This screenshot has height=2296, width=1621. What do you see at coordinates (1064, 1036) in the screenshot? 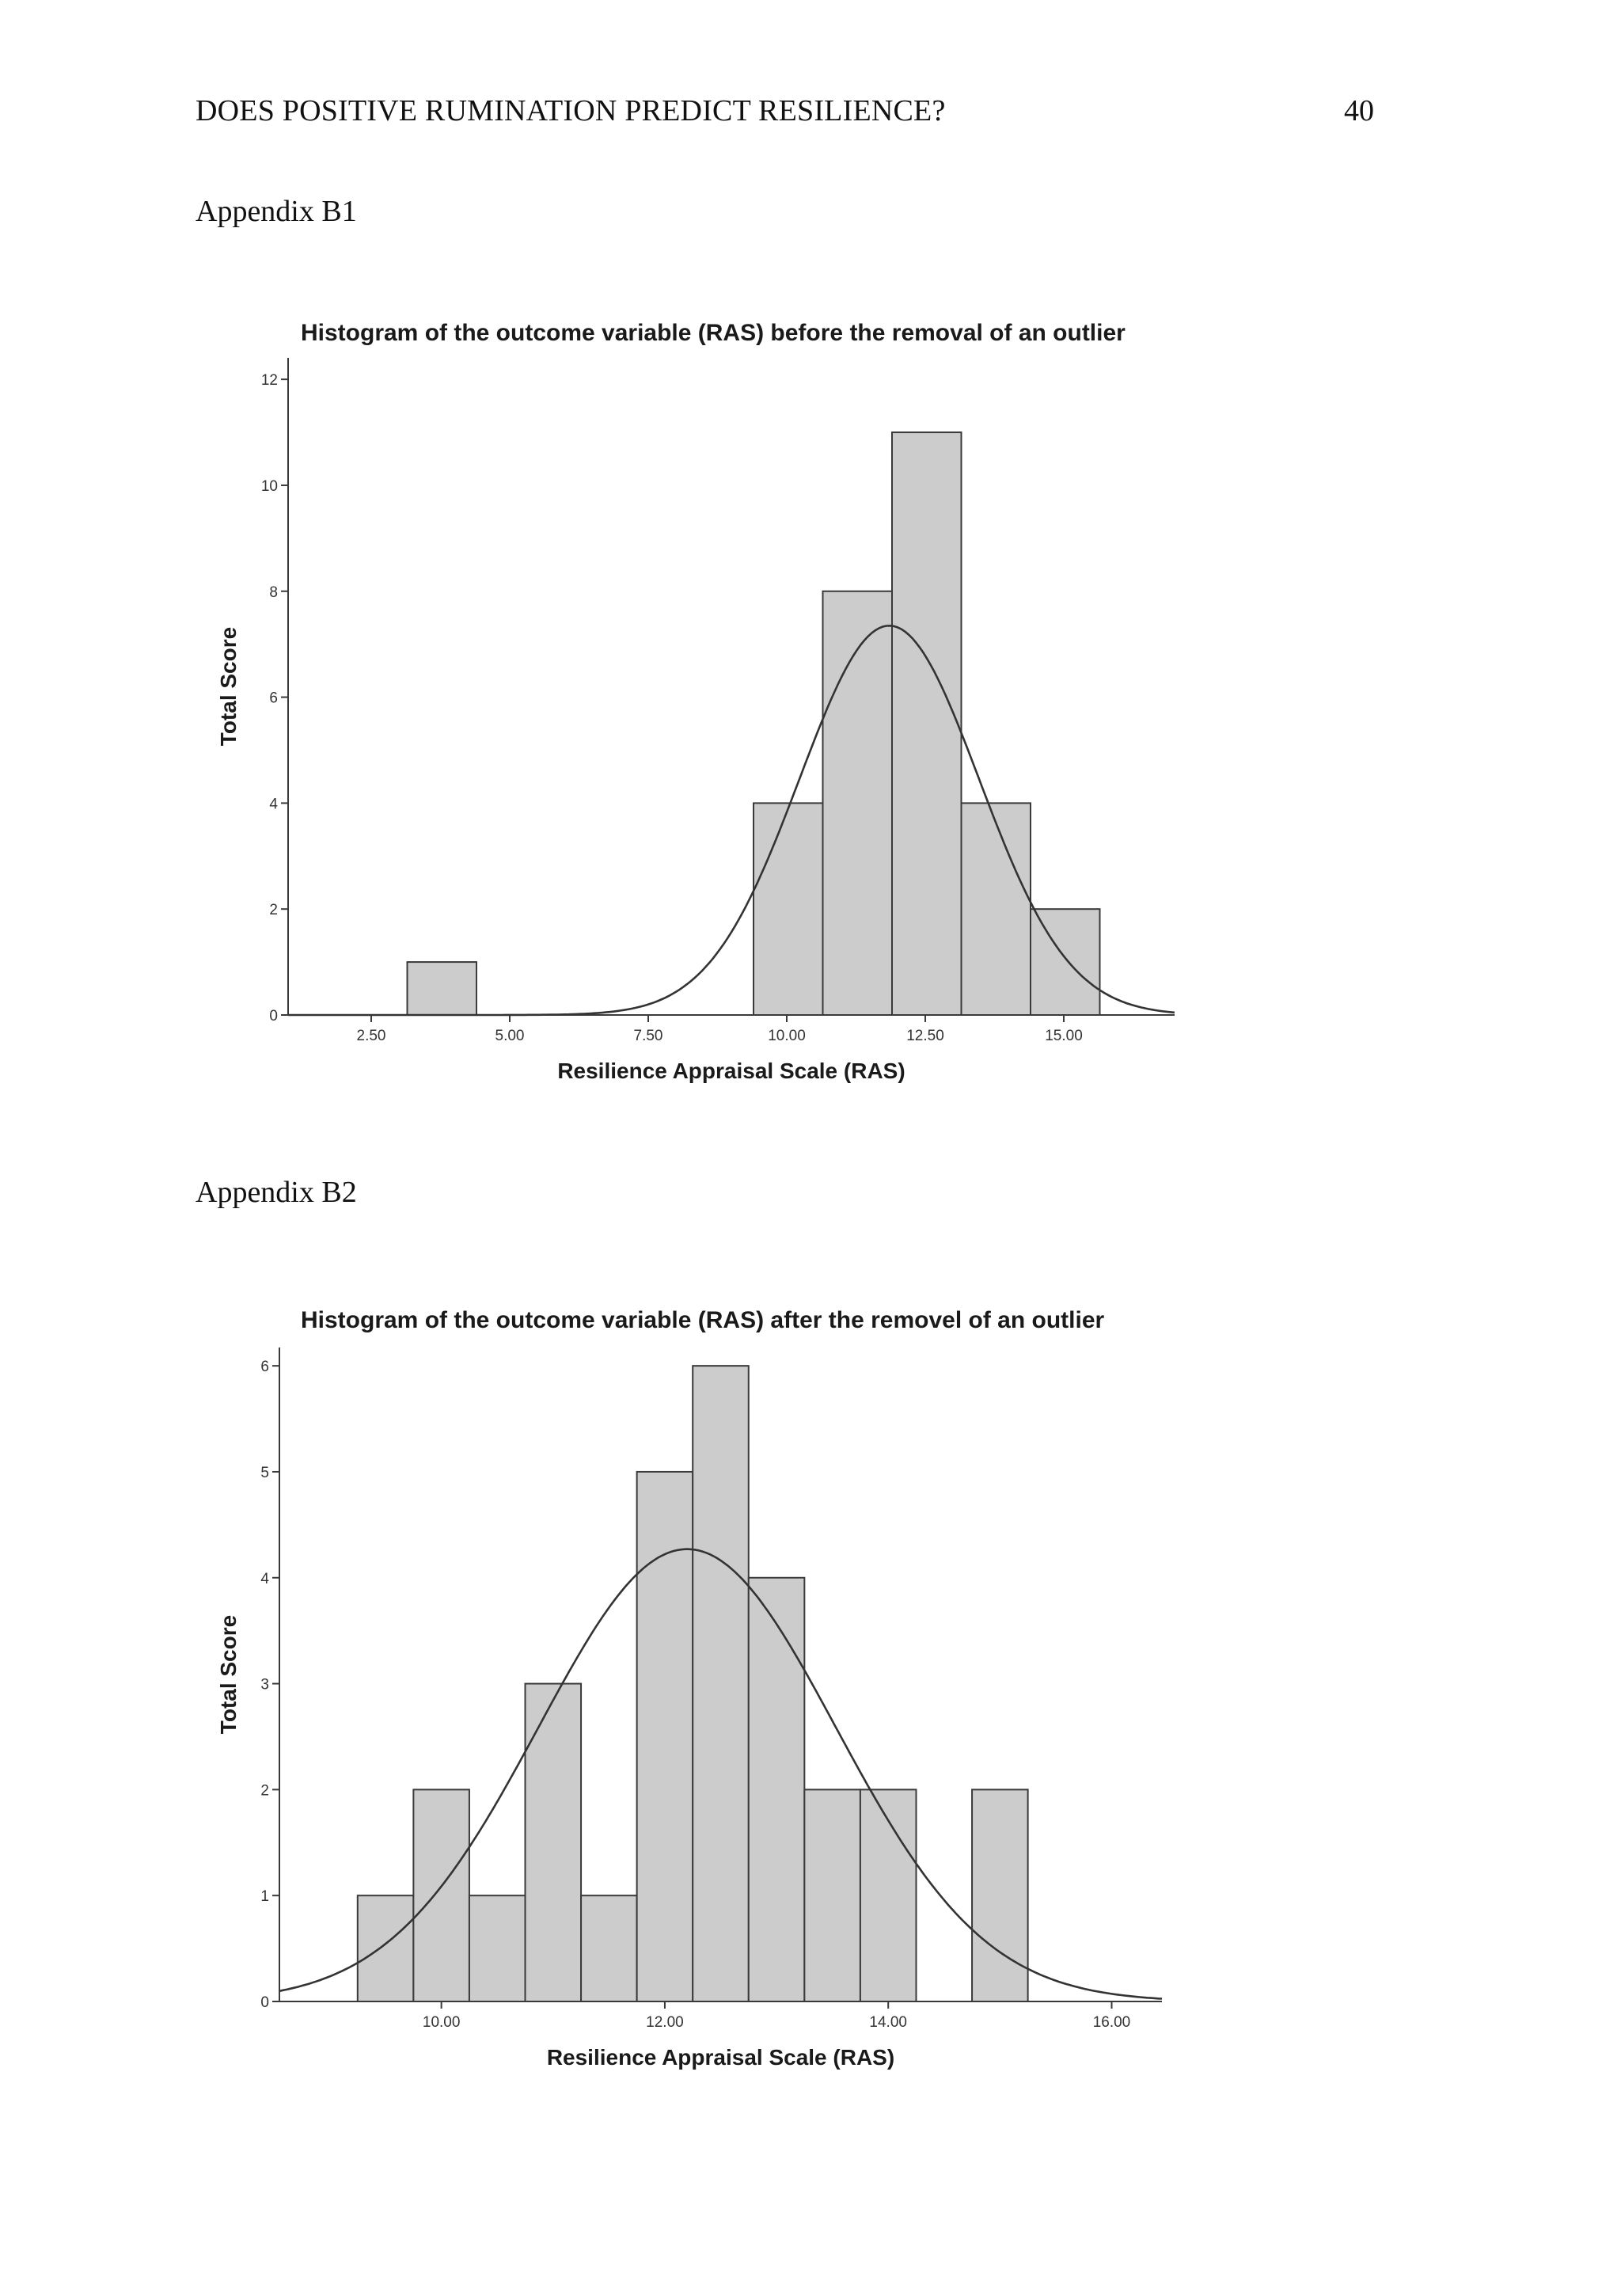
I see `x-tick-label: 15.00` at bounding box center [1064, 1036].